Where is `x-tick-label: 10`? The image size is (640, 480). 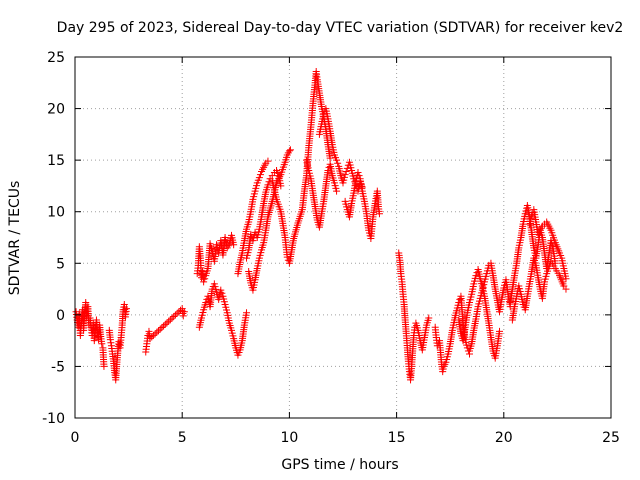
x-tick-label: 10 is located at coordinates (289, 438).